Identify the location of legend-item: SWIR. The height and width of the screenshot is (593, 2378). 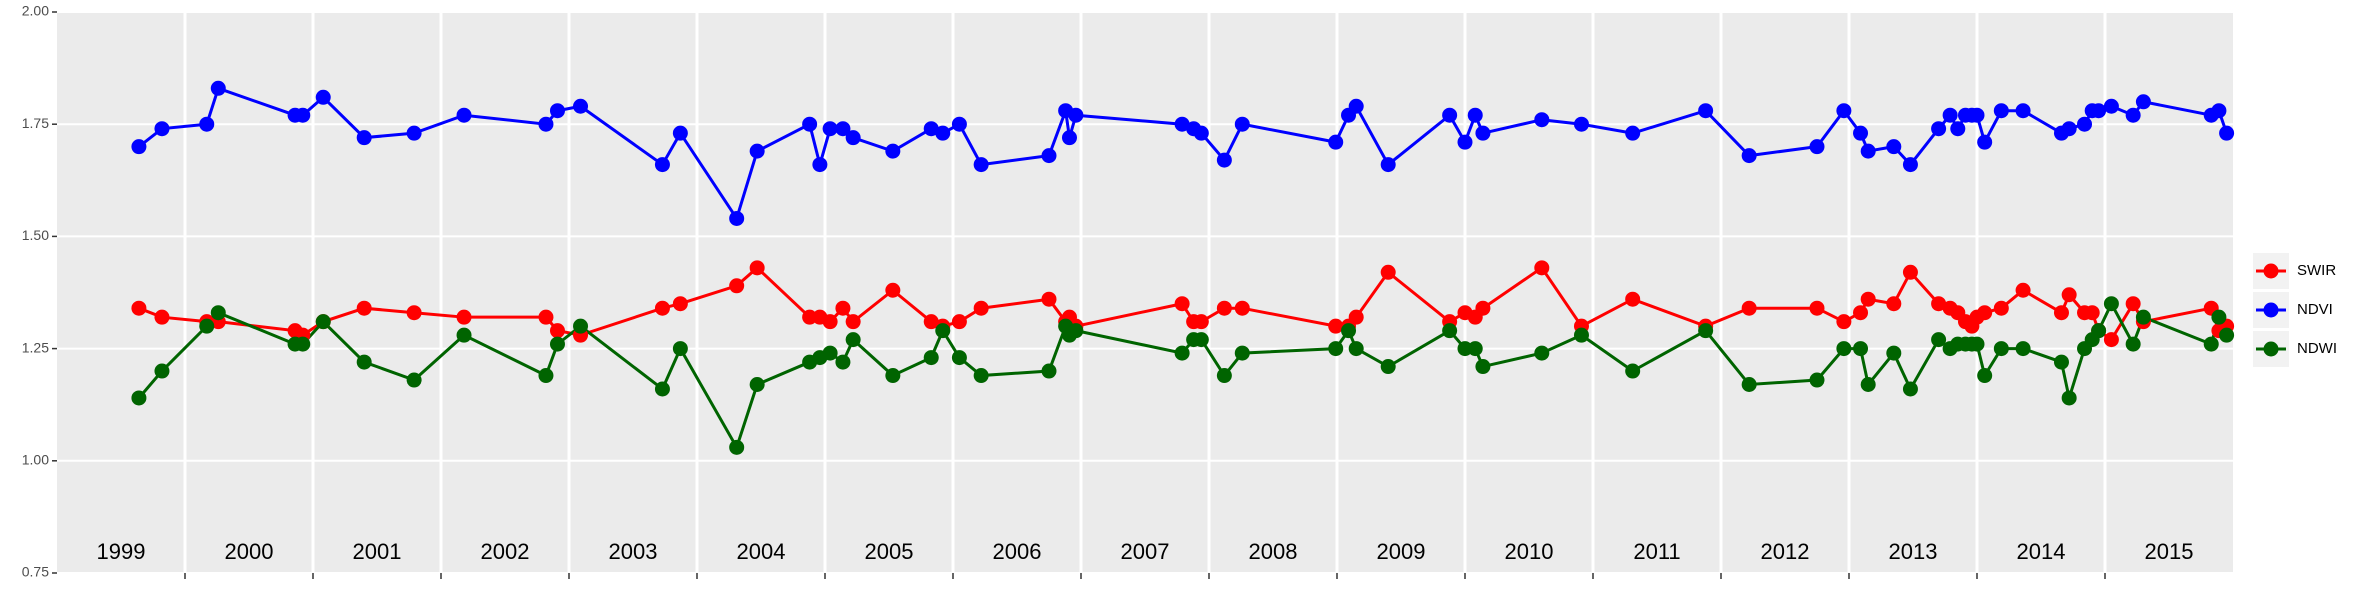
(2294, 271).